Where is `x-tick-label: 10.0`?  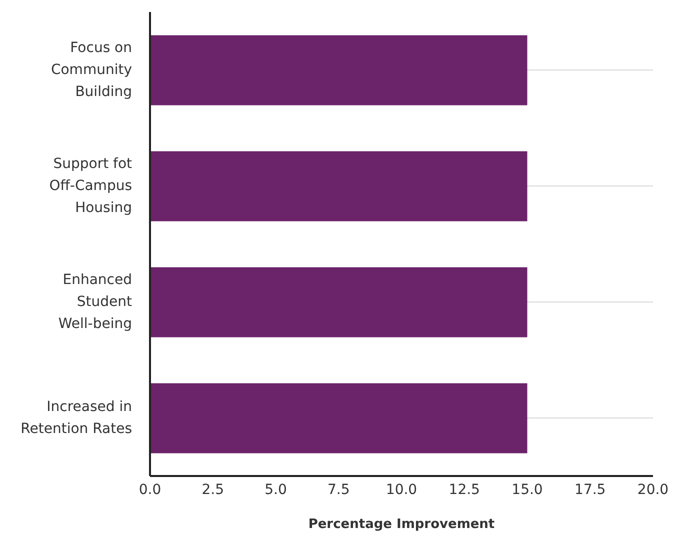
x-tick-label: 10.0 is located at coordinates (402, 490).